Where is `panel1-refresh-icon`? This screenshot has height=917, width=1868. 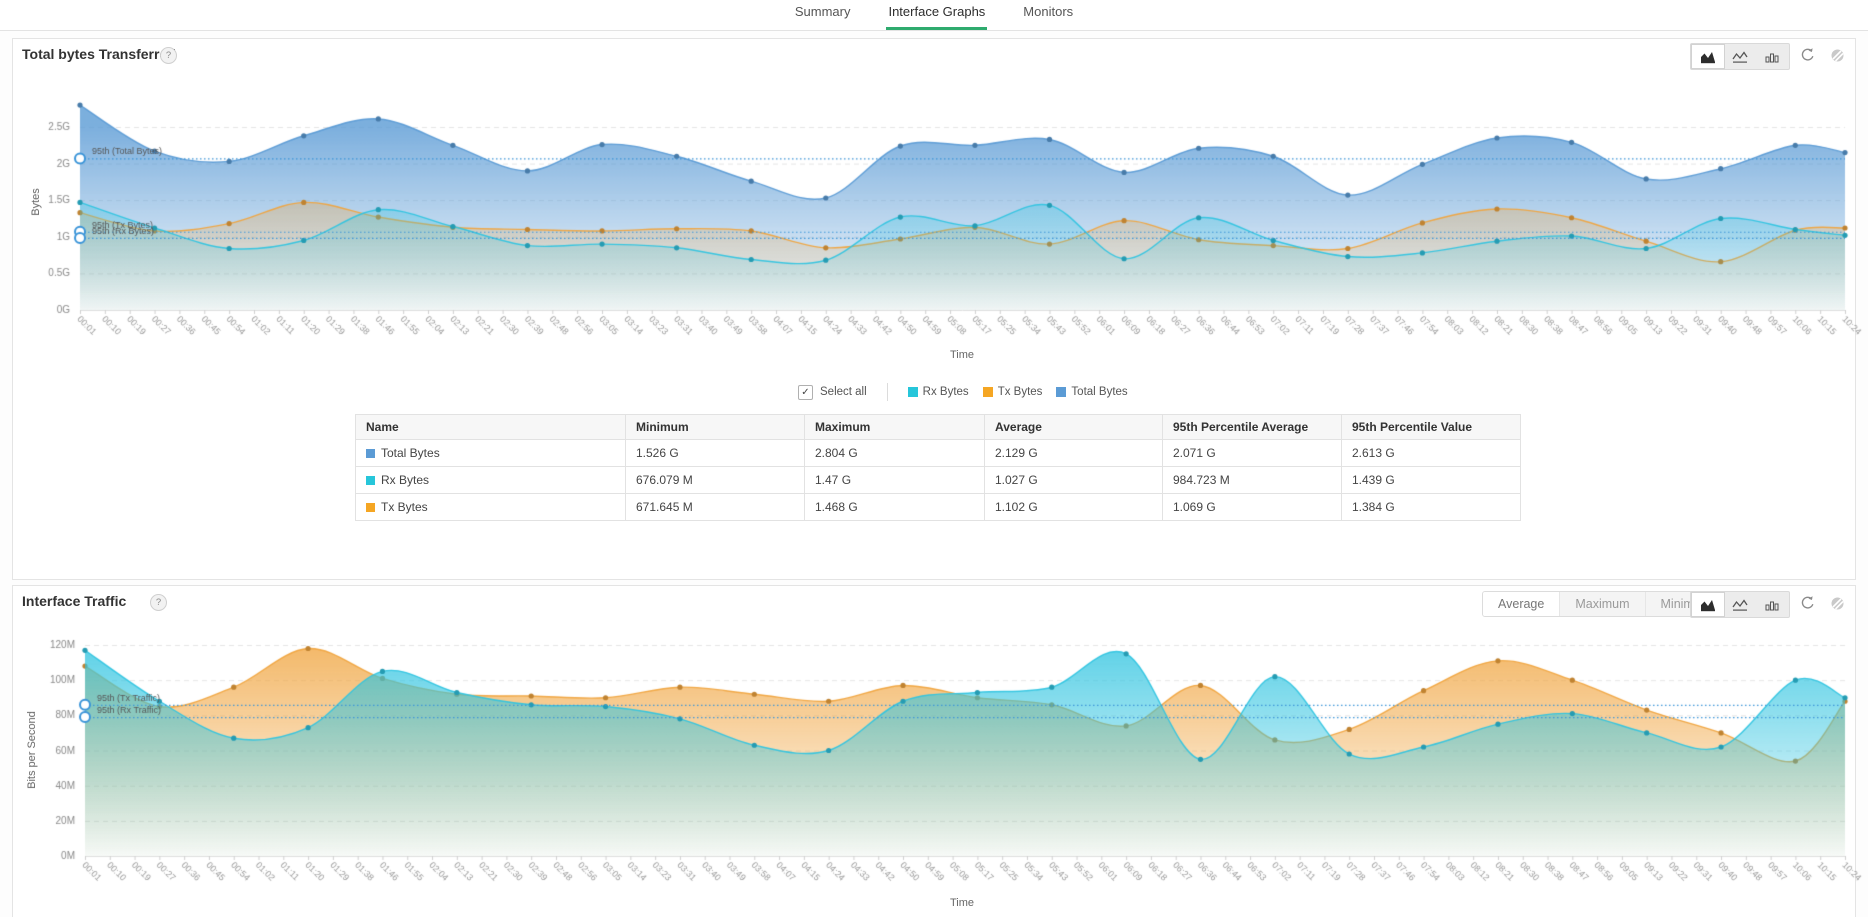 panel1-refresh-icon is located at coordinates (1807, 55).